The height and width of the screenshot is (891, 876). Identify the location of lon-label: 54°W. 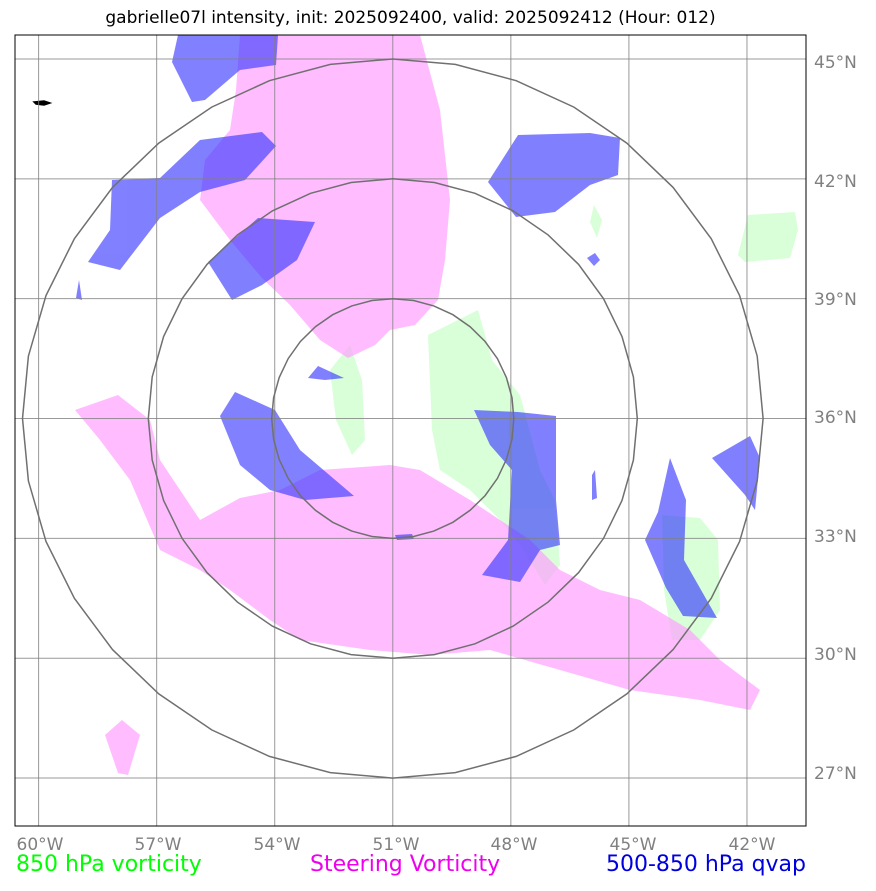
(277, 845).